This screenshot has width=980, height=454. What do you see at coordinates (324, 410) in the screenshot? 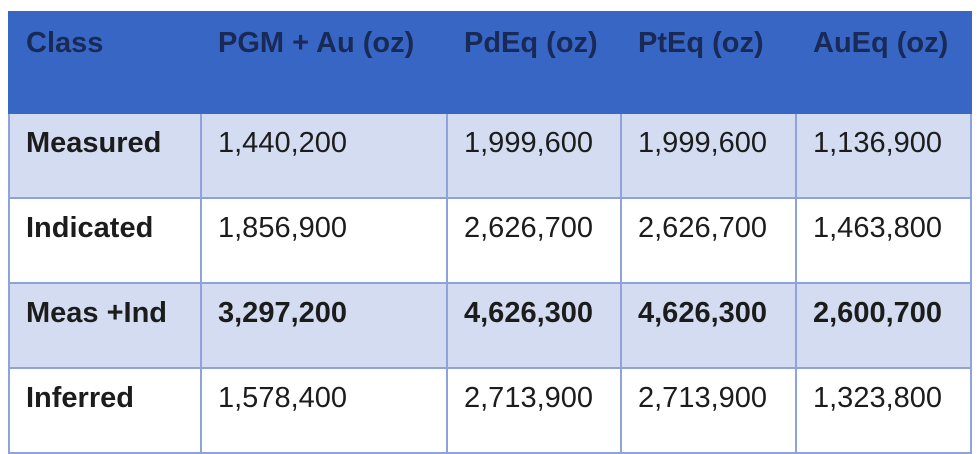
I see `table-cell: 1,578,400` at bounding box center [324, 410].